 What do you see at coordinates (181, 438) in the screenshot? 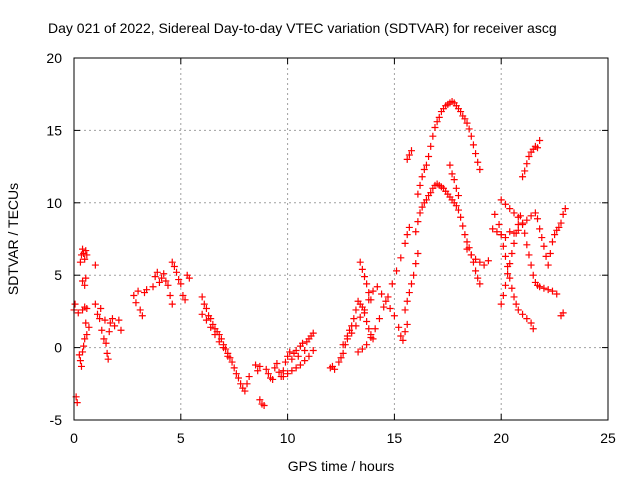
I see `x-tick-label: 5` at bounding box center [181, 438].